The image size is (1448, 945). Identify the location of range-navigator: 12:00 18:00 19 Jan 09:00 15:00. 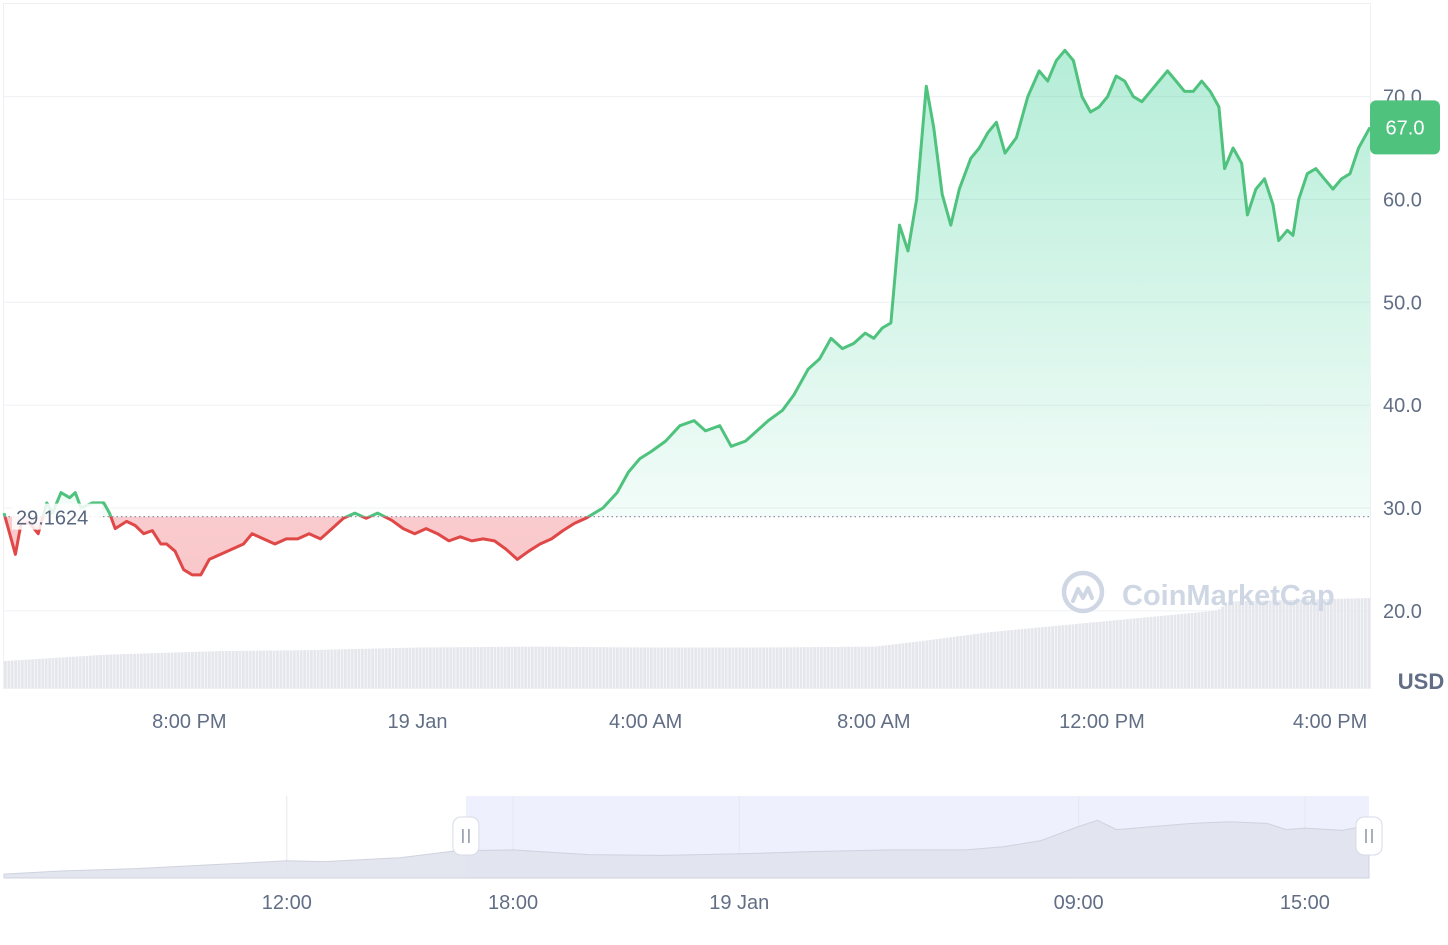
(693, 855).